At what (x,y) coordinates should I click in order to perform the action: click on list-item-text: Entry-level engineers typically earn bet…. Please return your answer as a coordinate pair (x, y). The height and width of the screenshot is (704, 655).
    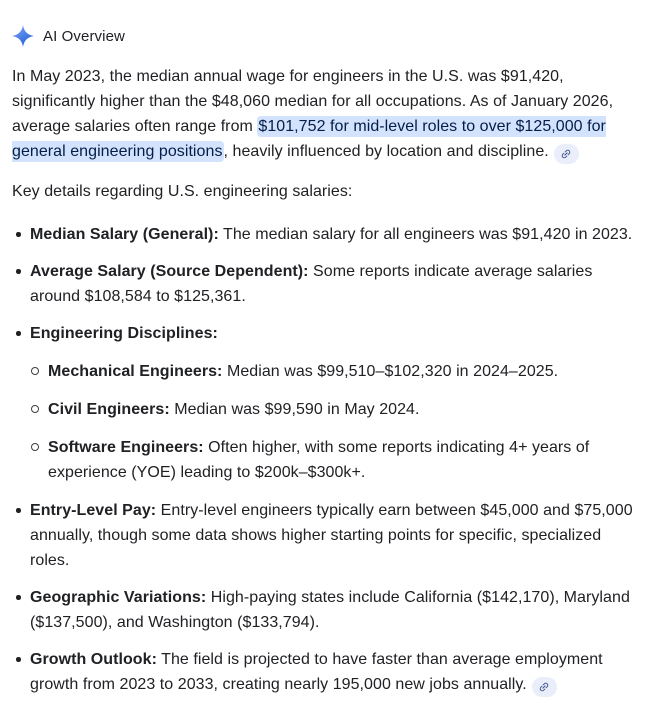
    Looking at the image, I should click on (331, 535).